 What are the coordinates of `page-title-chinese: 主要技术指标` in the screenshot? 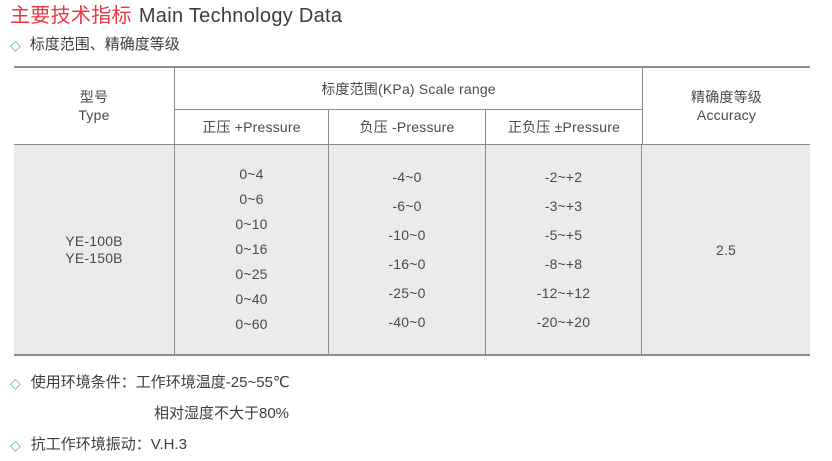 It's located at (71, 16).